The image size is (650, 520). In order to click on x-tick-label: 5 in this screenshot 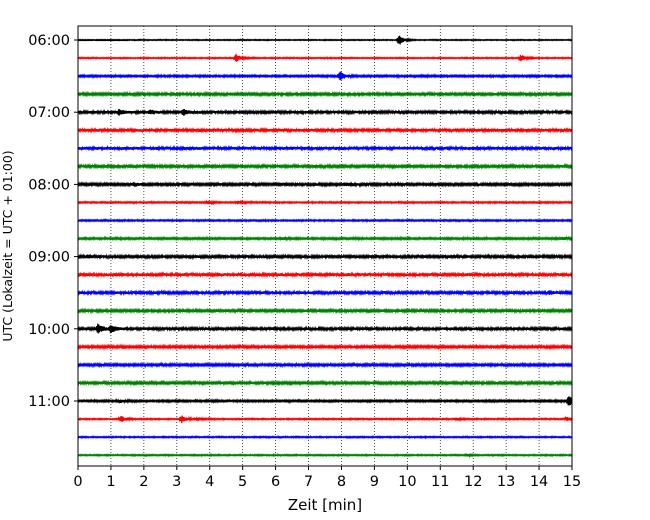, I will do `click(242, 482)`.